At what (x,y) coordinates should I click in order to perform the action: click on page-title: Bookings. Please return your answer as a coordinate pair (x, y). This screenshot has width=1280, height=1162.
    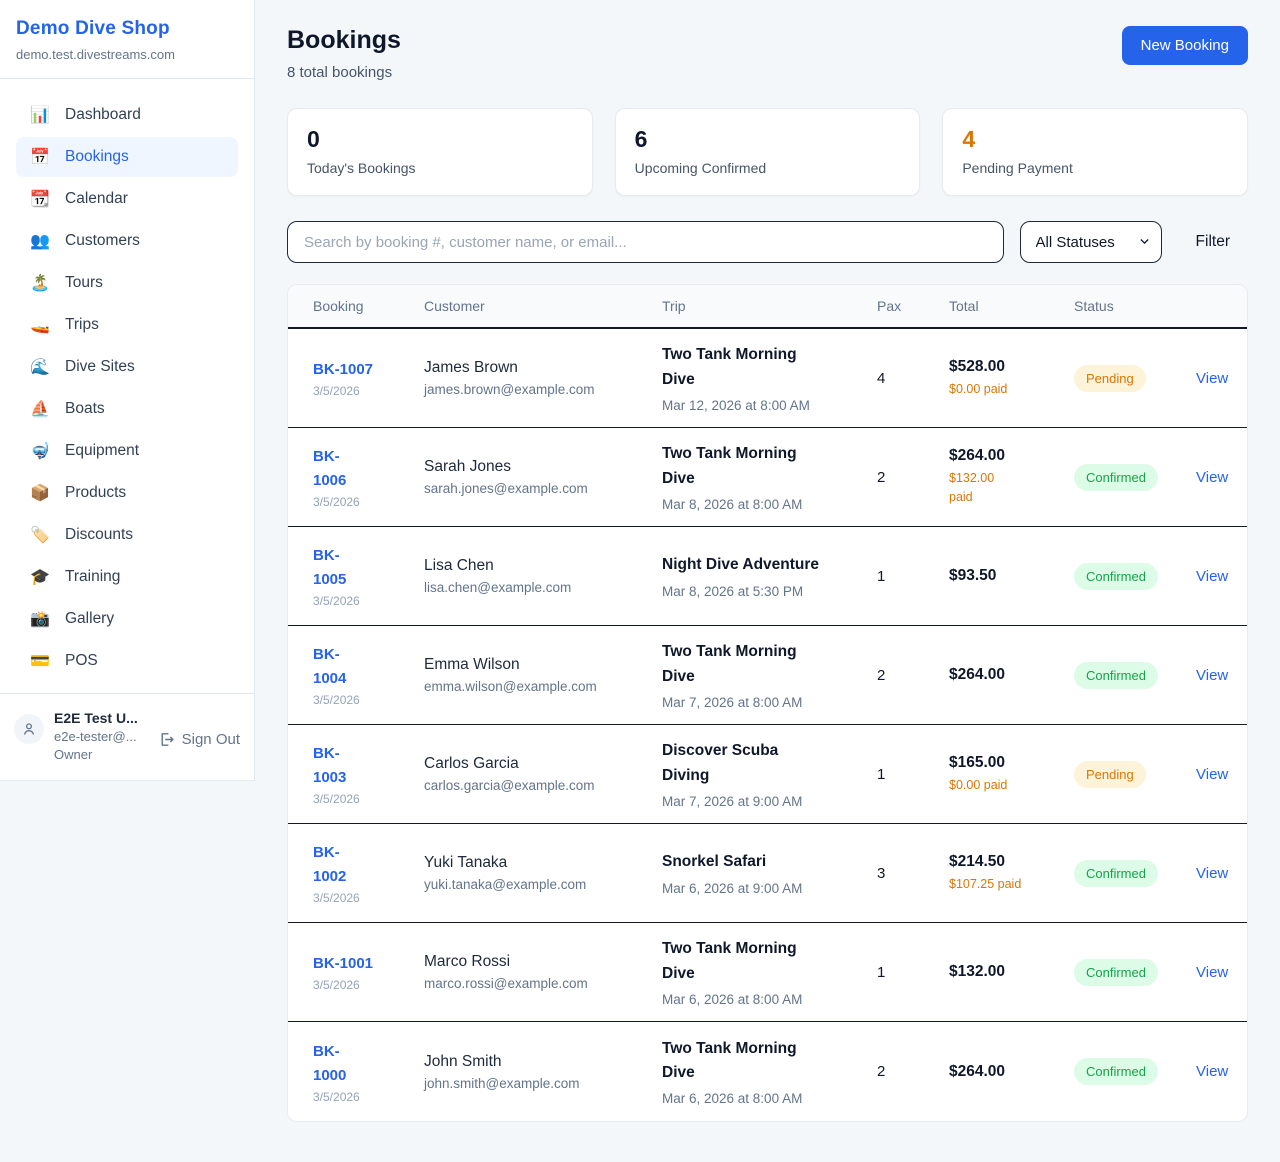
    Looking at the image, I should click on (344, 40).